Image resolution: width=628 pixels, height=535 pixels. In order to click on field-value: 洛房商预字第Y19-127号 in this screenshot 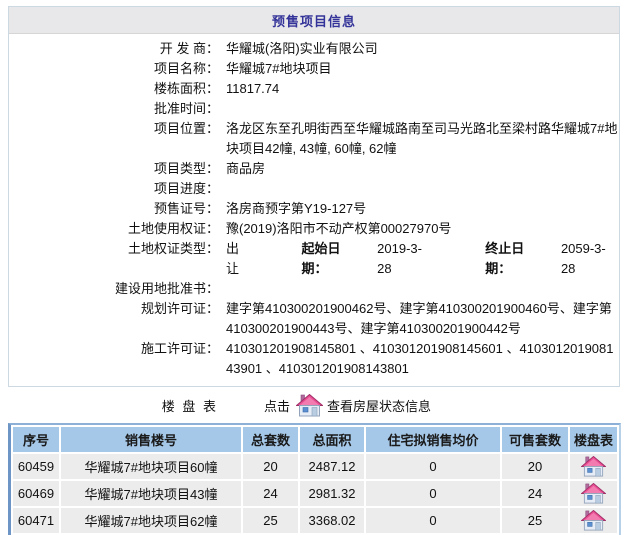, I will do `click(296, 208)`.